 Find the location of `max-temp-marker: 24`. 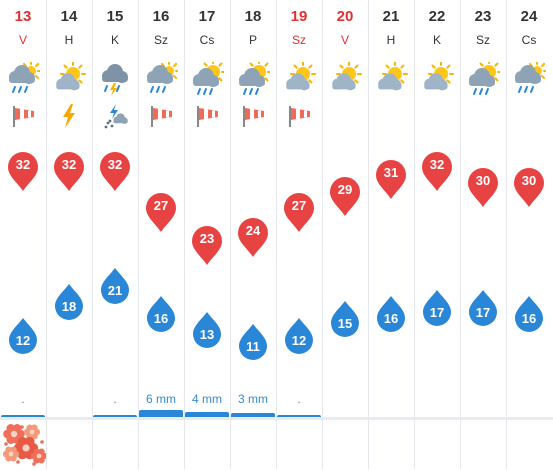

max-temp-marker: 24 is located at coordinates (253, 237).